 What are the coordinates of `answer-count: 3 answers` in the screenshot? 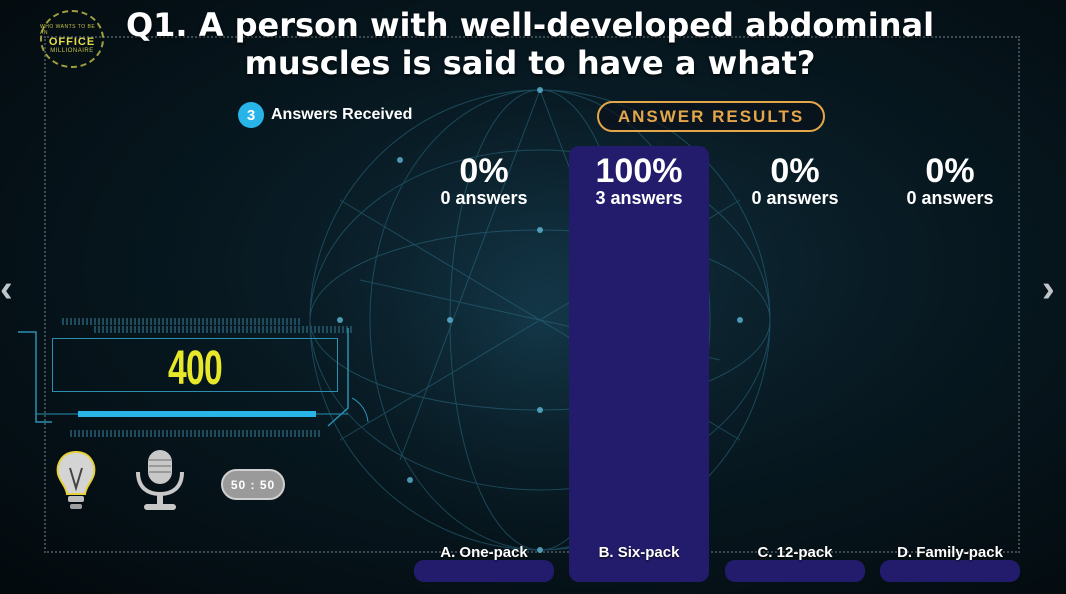 It's located at (639, 198).